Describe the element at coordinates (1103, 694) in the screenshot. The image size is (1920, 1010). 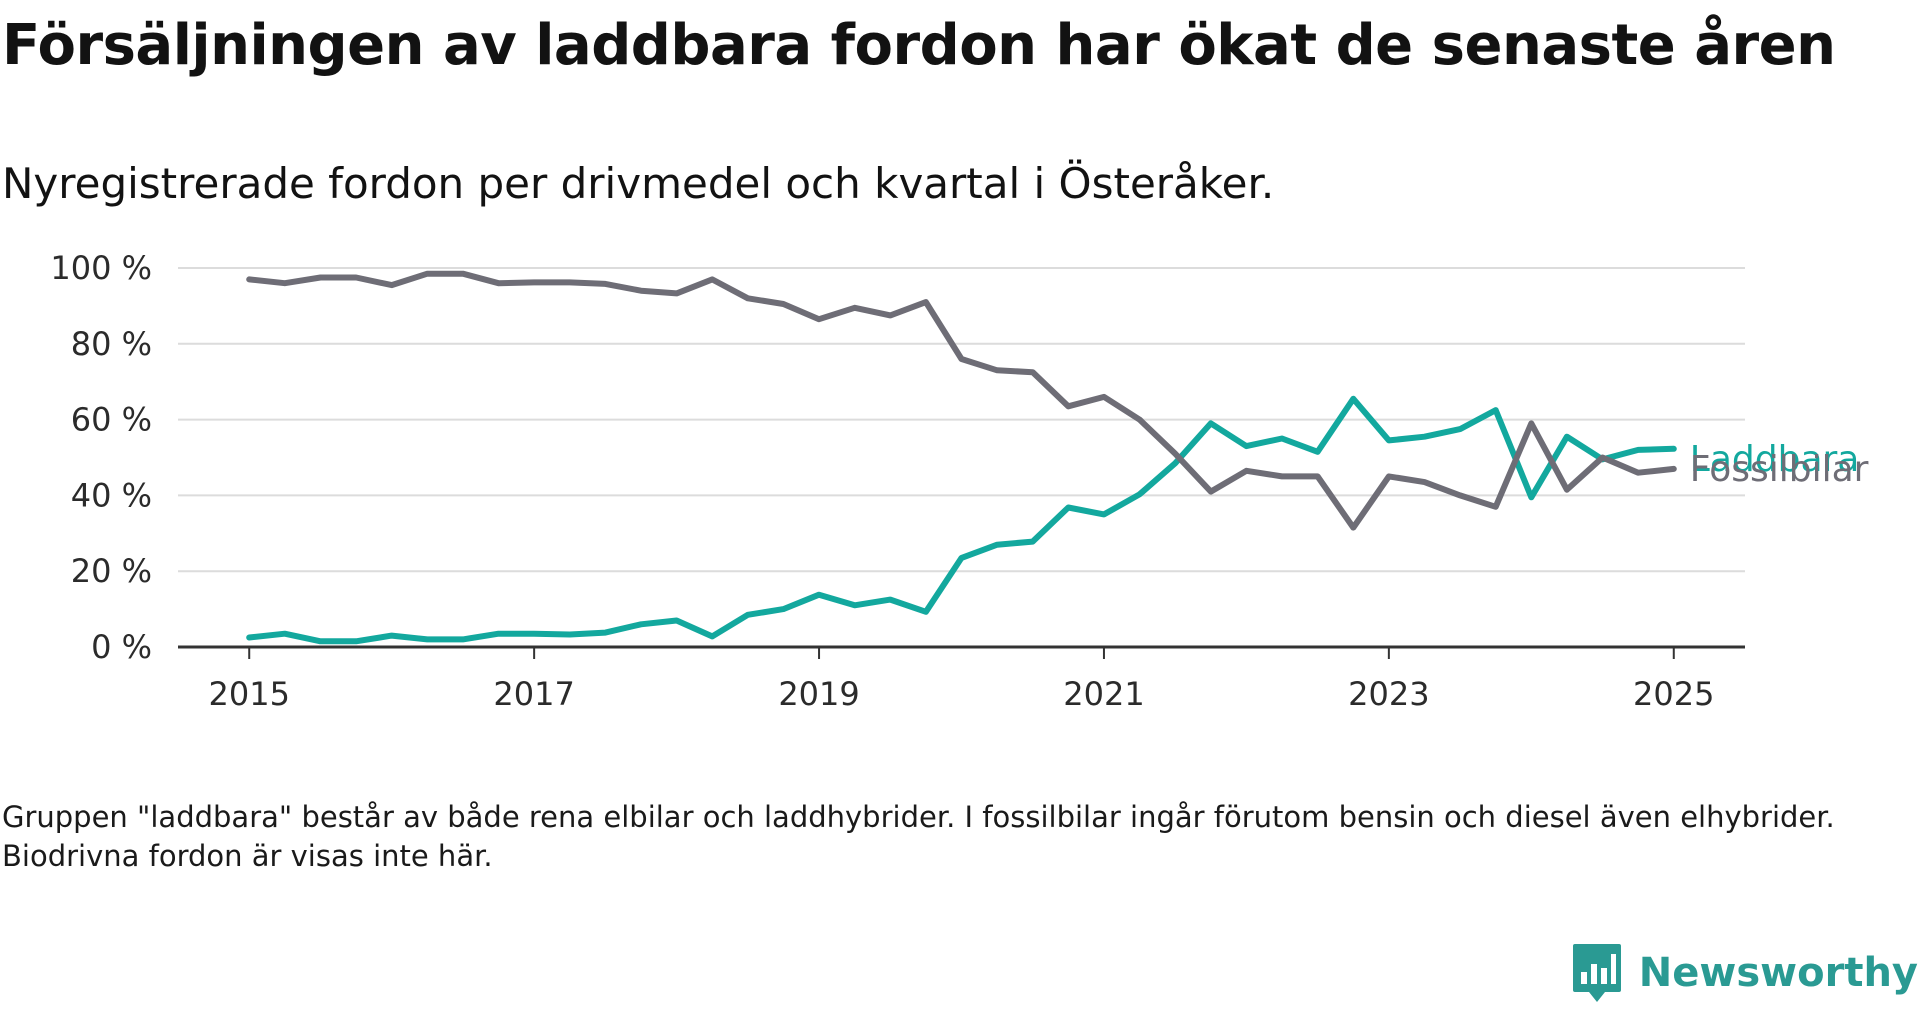
I see `x-tick-label: 2021` at that location.